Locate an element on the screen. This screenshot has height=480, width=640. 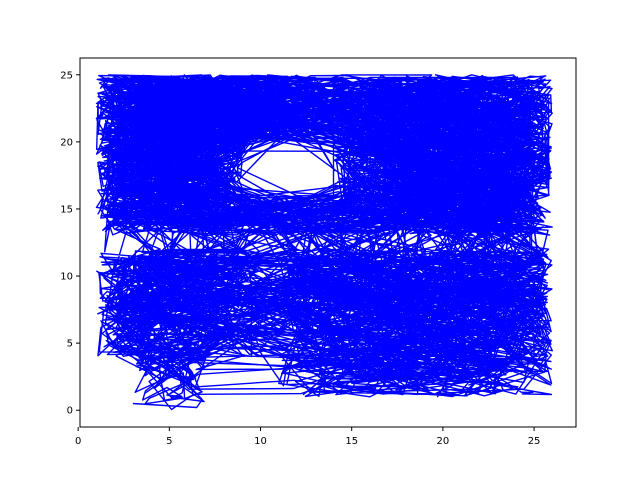
x-tick-label: 20 is located at coordinates (443, 441).